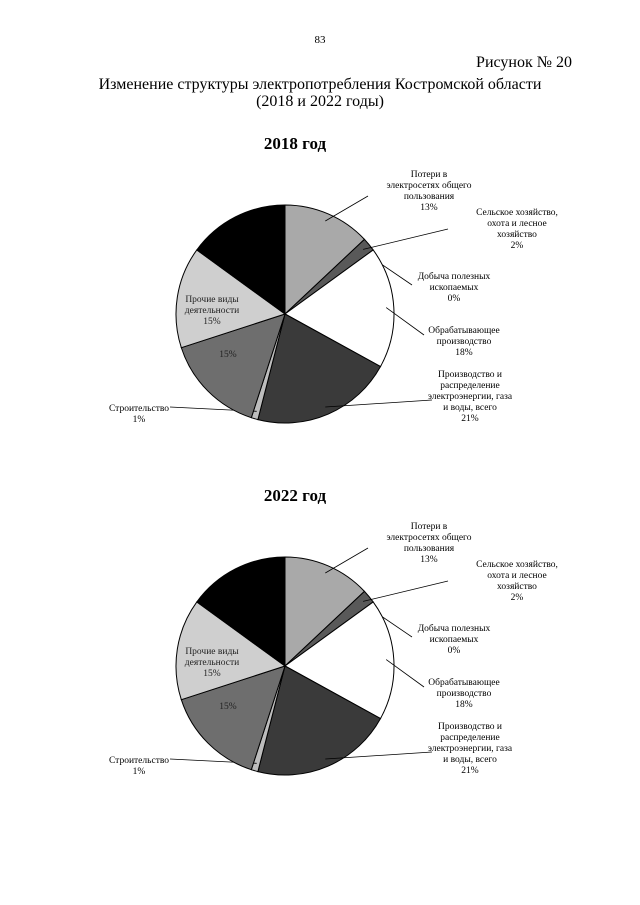 The height and width of the screenshot is (905, 640). I want to click on chart-title: 2018 год, so click(295, 143).